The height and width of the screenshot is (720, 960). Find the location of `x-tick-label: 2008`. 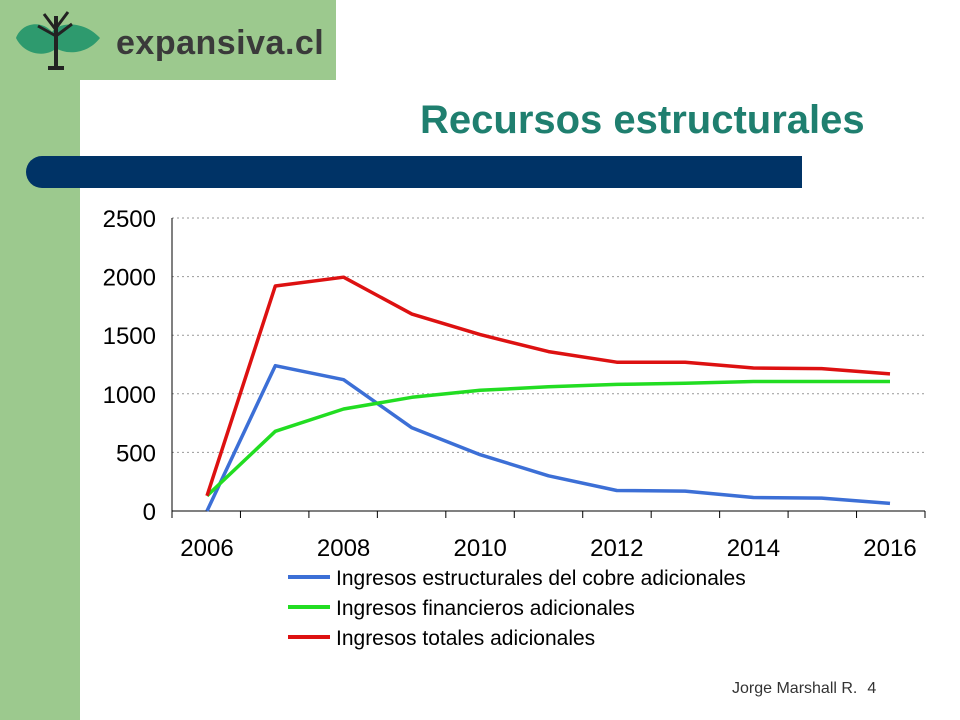

x-tick-label: 2008 is located at coordinates (343, 548).